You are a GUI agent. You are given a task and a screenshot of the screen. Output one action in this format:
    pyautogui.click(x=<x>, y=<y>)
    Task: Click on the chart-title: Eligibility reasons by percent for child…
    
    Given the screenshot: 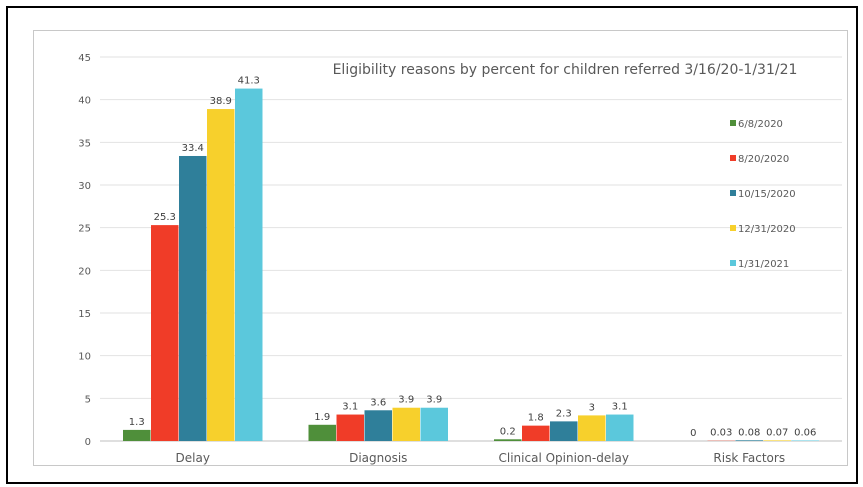 What is the action you would take?
    pyautogui.click(x=565, y=70)
    